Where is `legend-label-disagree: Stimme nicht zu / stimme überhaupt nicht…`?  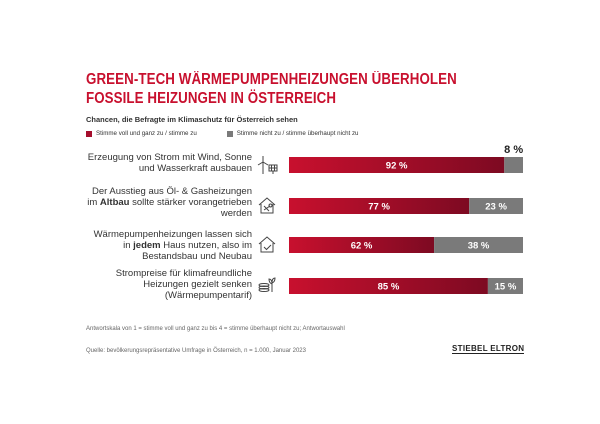
legend-label-disagree: Stimme nicht zu / stimme überhaupt nicht… is located at coordinates (297, 133).